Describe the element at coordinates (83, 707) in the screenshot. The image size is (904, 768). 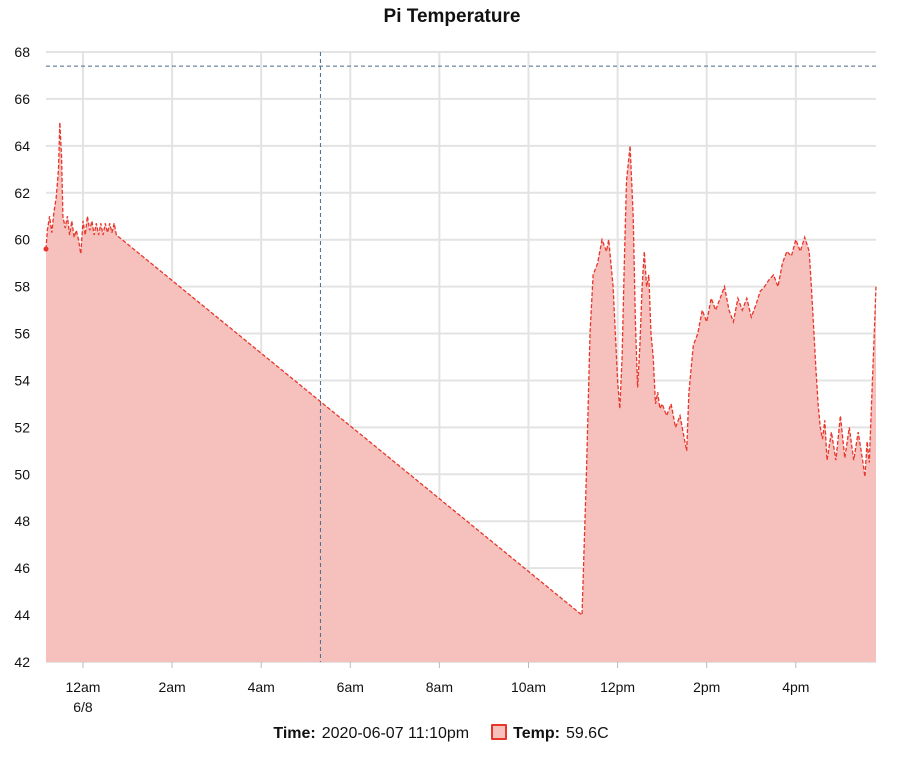
I see `x-tick-sublabel: 6/8` at that location.